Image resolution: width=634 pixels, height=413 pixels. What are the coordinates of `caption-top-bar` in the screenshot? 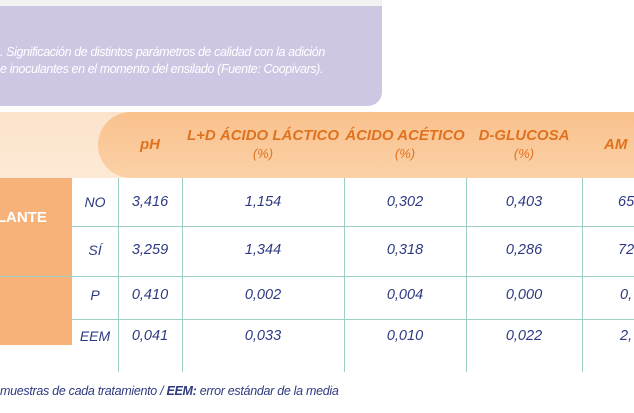 It's located at (191, 3).